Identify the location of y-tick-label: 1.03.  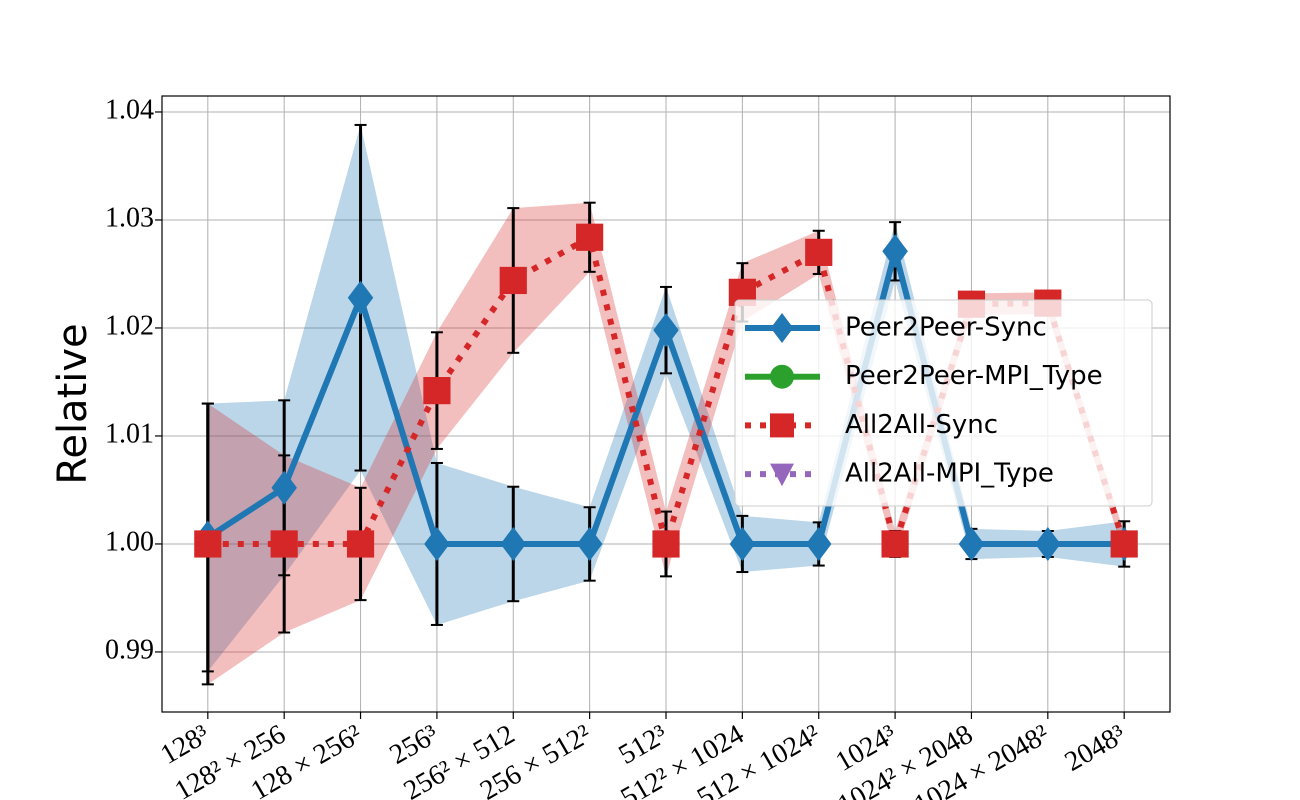
(129, 217).